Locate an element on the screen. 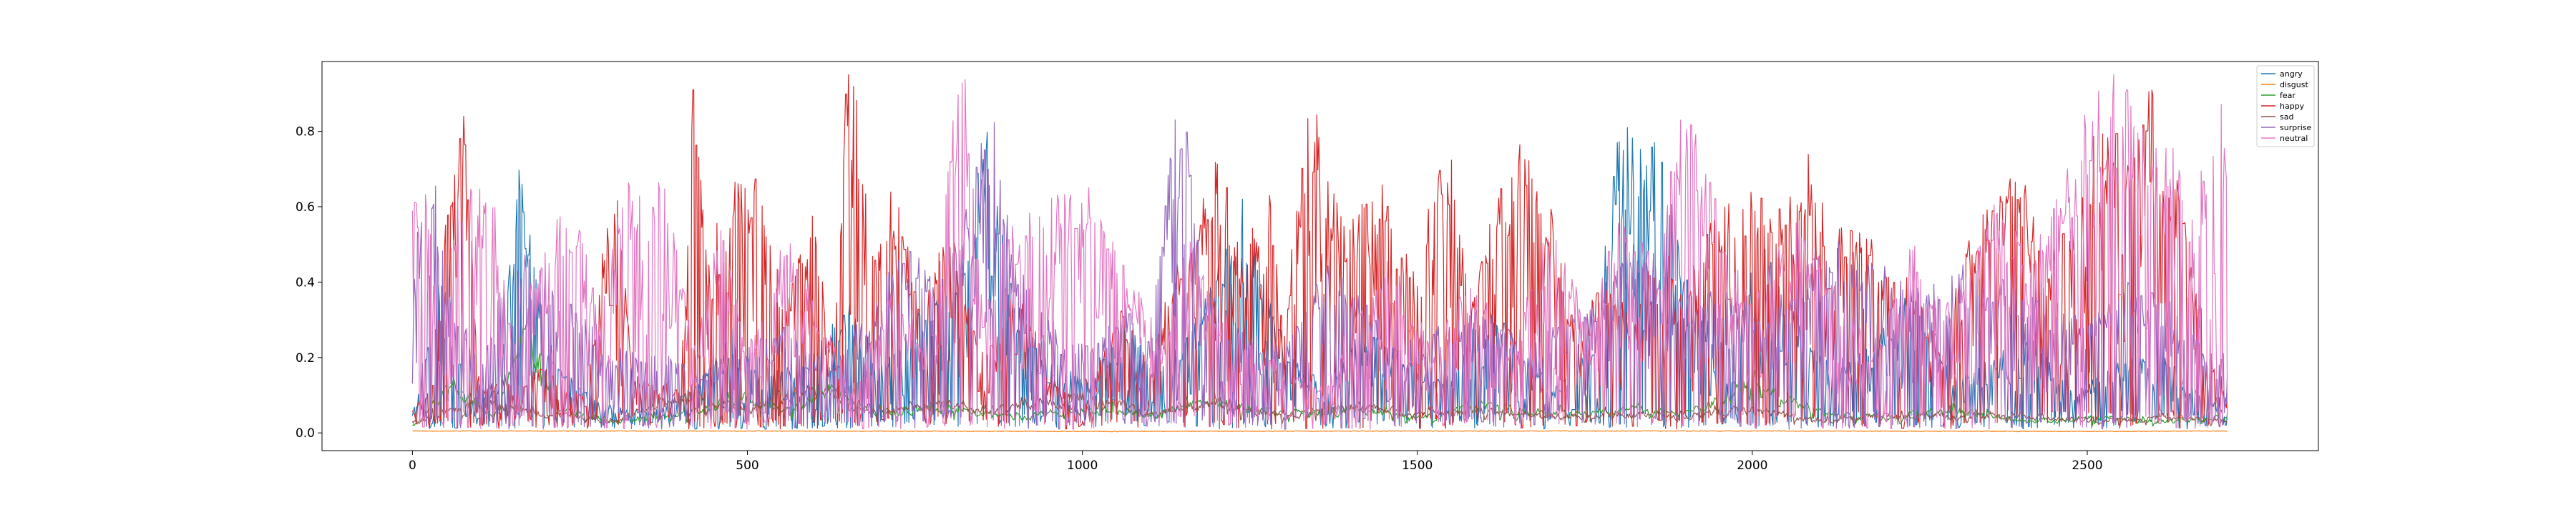 The width and height of the screenshot is (2576, 515). x-tick-label: 2000 is located at coordinates (1752, 465).